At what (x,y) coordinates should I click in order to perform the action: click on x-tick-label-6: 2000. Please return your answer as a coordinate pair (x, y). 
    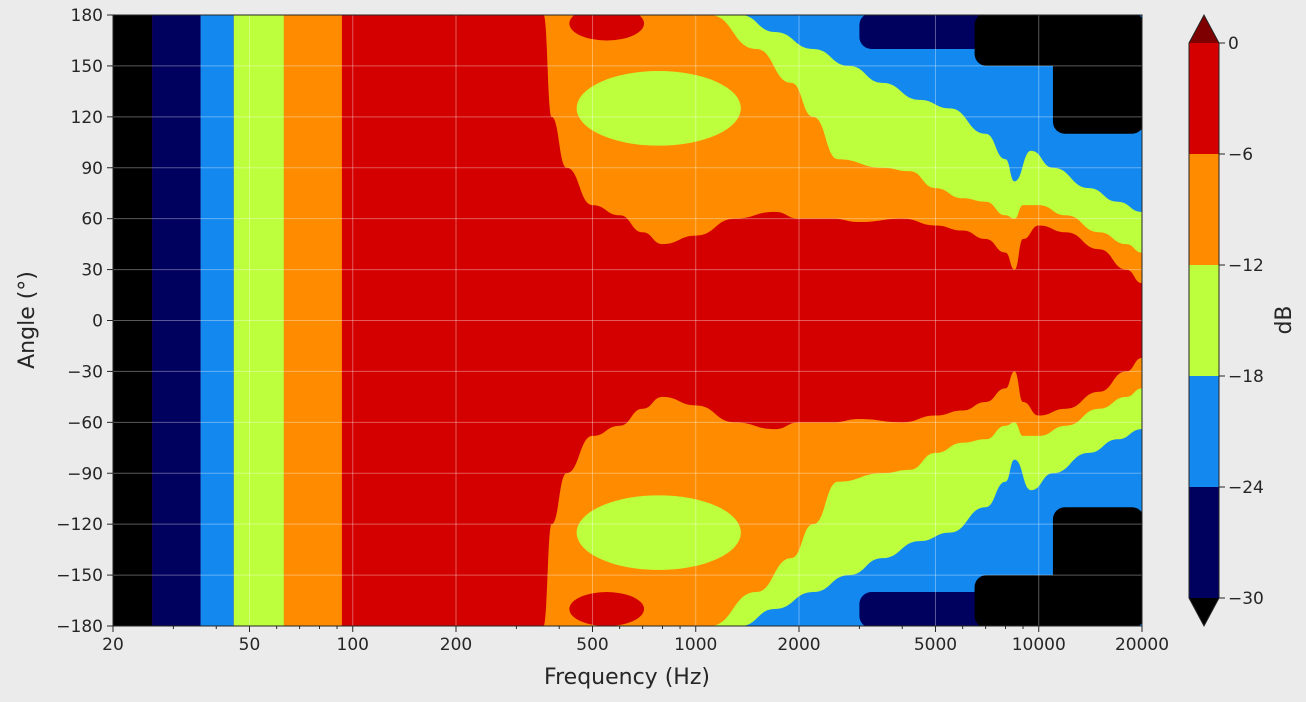
    Looking at the image, I should click on (798, 645).